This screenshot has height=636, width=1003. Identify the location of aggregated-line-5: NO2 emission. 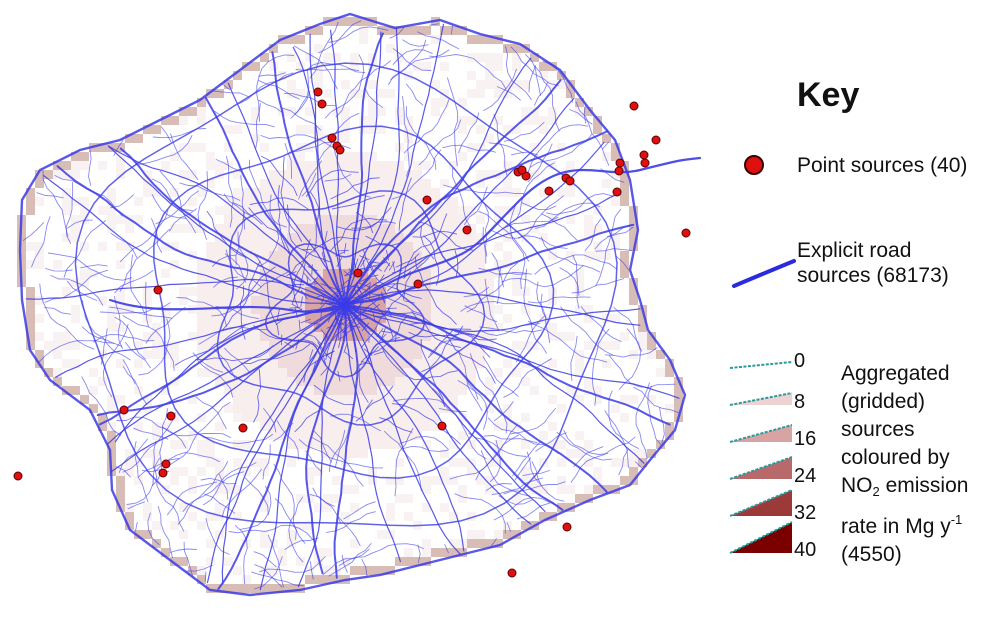
(904, 489).